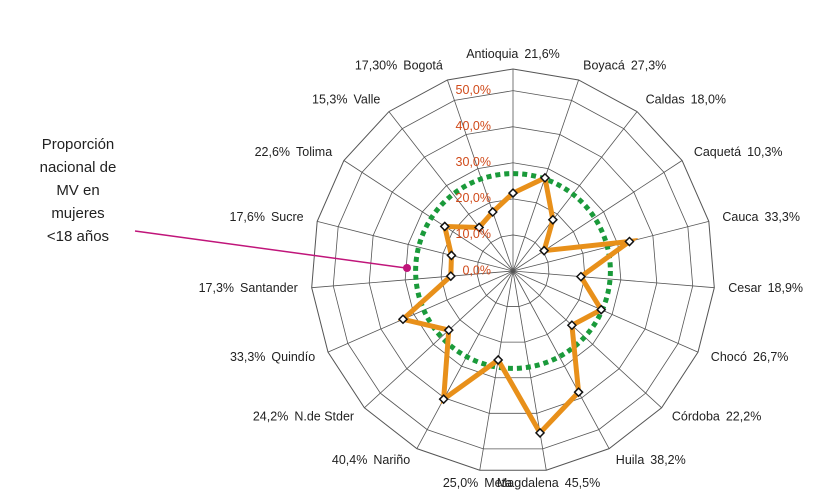 This screenshot has height=499, width=838. I want to click on category-label: Chocó 26,7%, so click(750, 357).